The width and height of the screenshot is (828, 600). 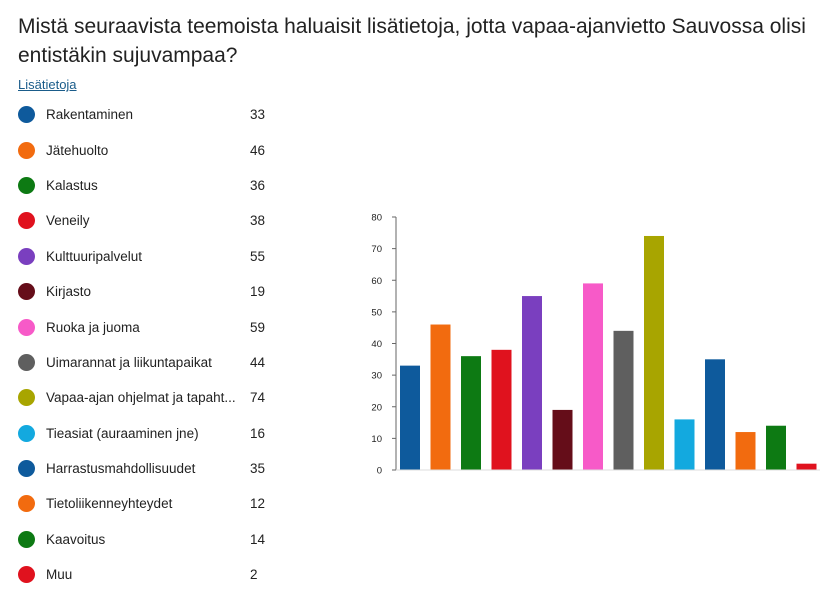 I want to click on legend-label: Uimarannat ja liikuntapaikat, so click(x=129, y=362).